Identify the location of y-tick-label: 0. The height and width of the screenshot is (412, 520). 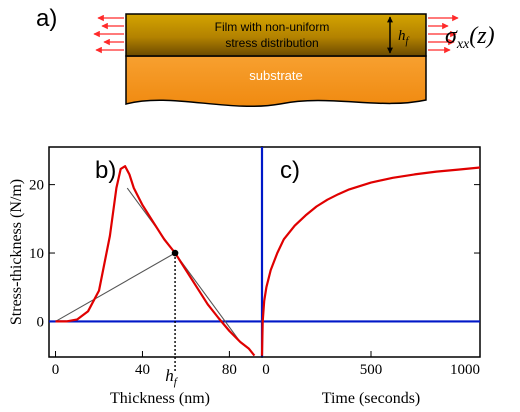
(41, 322).